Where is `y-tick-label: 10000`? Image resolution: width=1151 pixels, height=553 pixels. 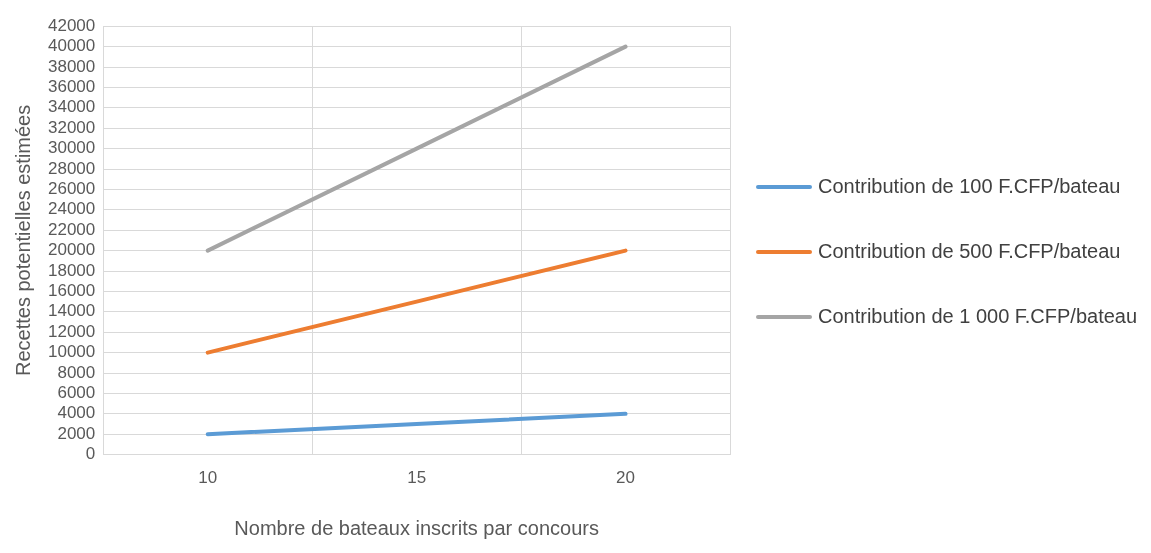
y-tick-label: 10000 is located at coordinates (71, 352).